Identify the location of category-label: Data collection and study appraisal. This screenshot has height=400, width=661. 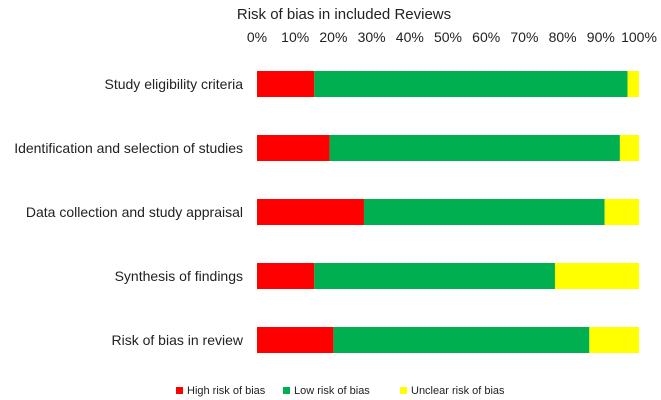
(134, 212).